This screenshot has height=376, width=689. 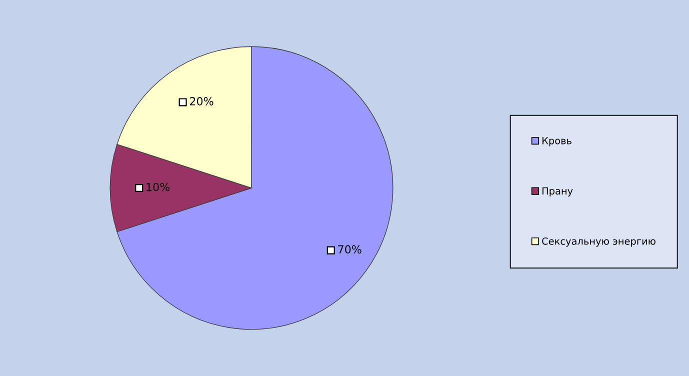 What do you see at coordinates (557, 141) in the screenshot?
I see `legend-label: Кровь` at bounding box center [557, 141].